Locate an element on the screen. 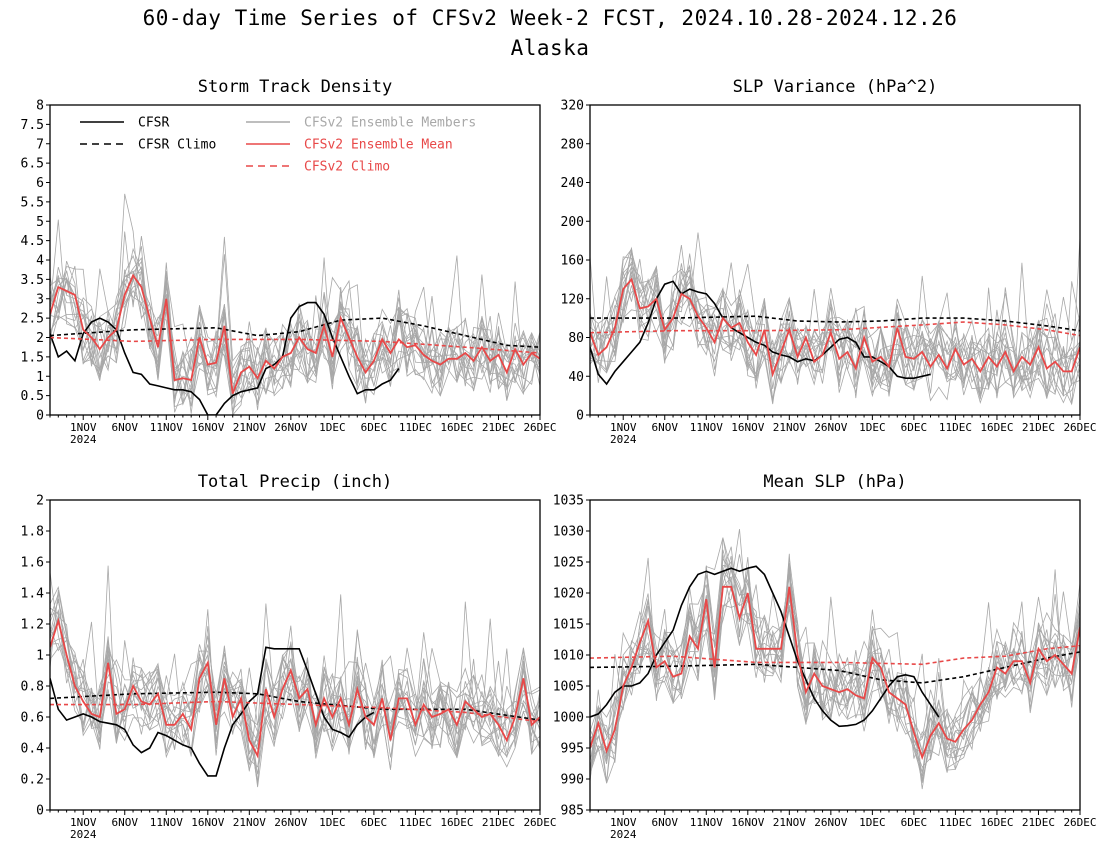 The image size is (1100, 850). panel-title: SLP Variance (hPa^2) is located at coordinates (835, 87).